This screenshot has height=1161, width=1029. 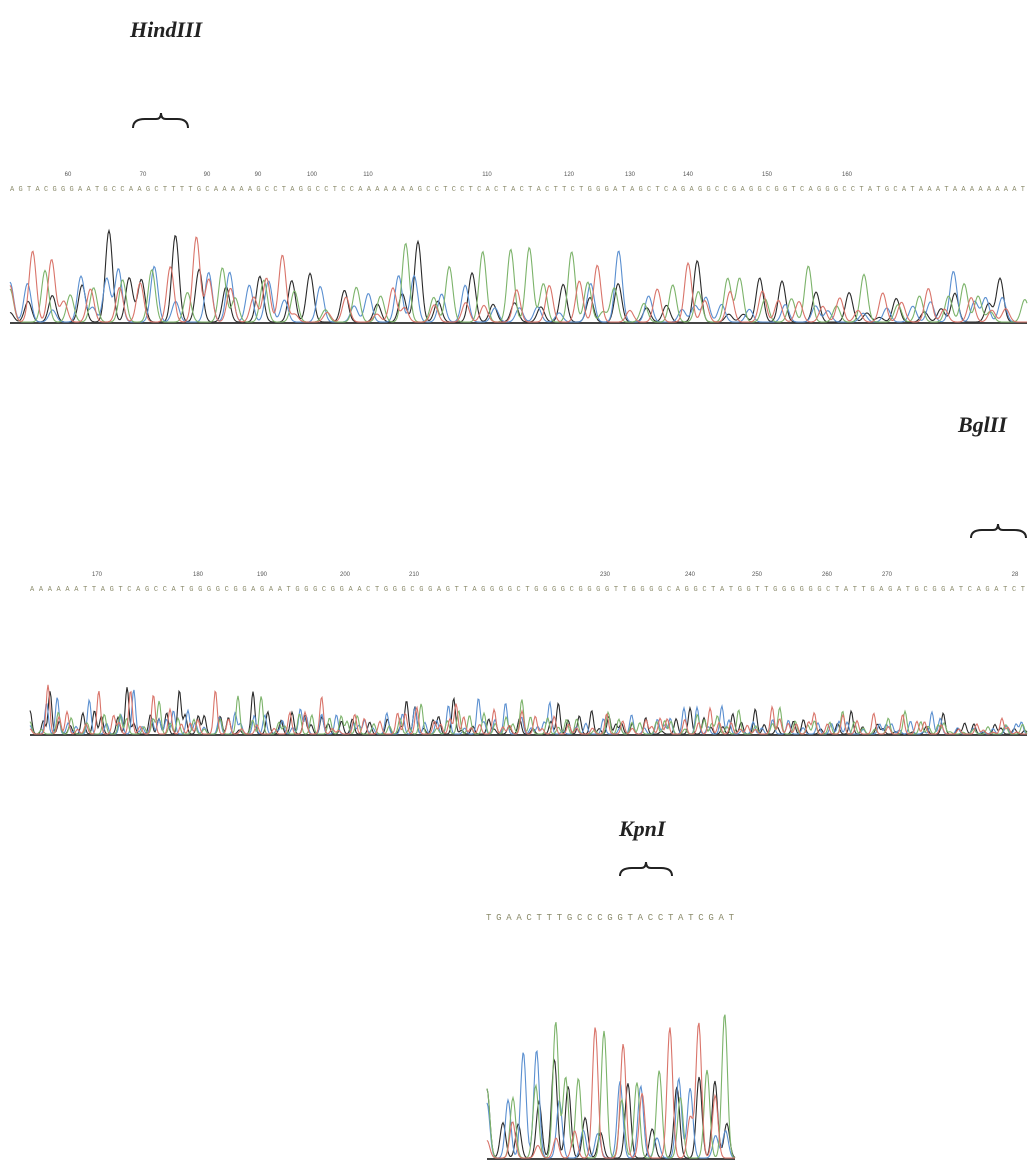 What do you see at coordinates (312, 175) in the screenshot?
I see `position-label: 100` at bounding box center [312, 175].